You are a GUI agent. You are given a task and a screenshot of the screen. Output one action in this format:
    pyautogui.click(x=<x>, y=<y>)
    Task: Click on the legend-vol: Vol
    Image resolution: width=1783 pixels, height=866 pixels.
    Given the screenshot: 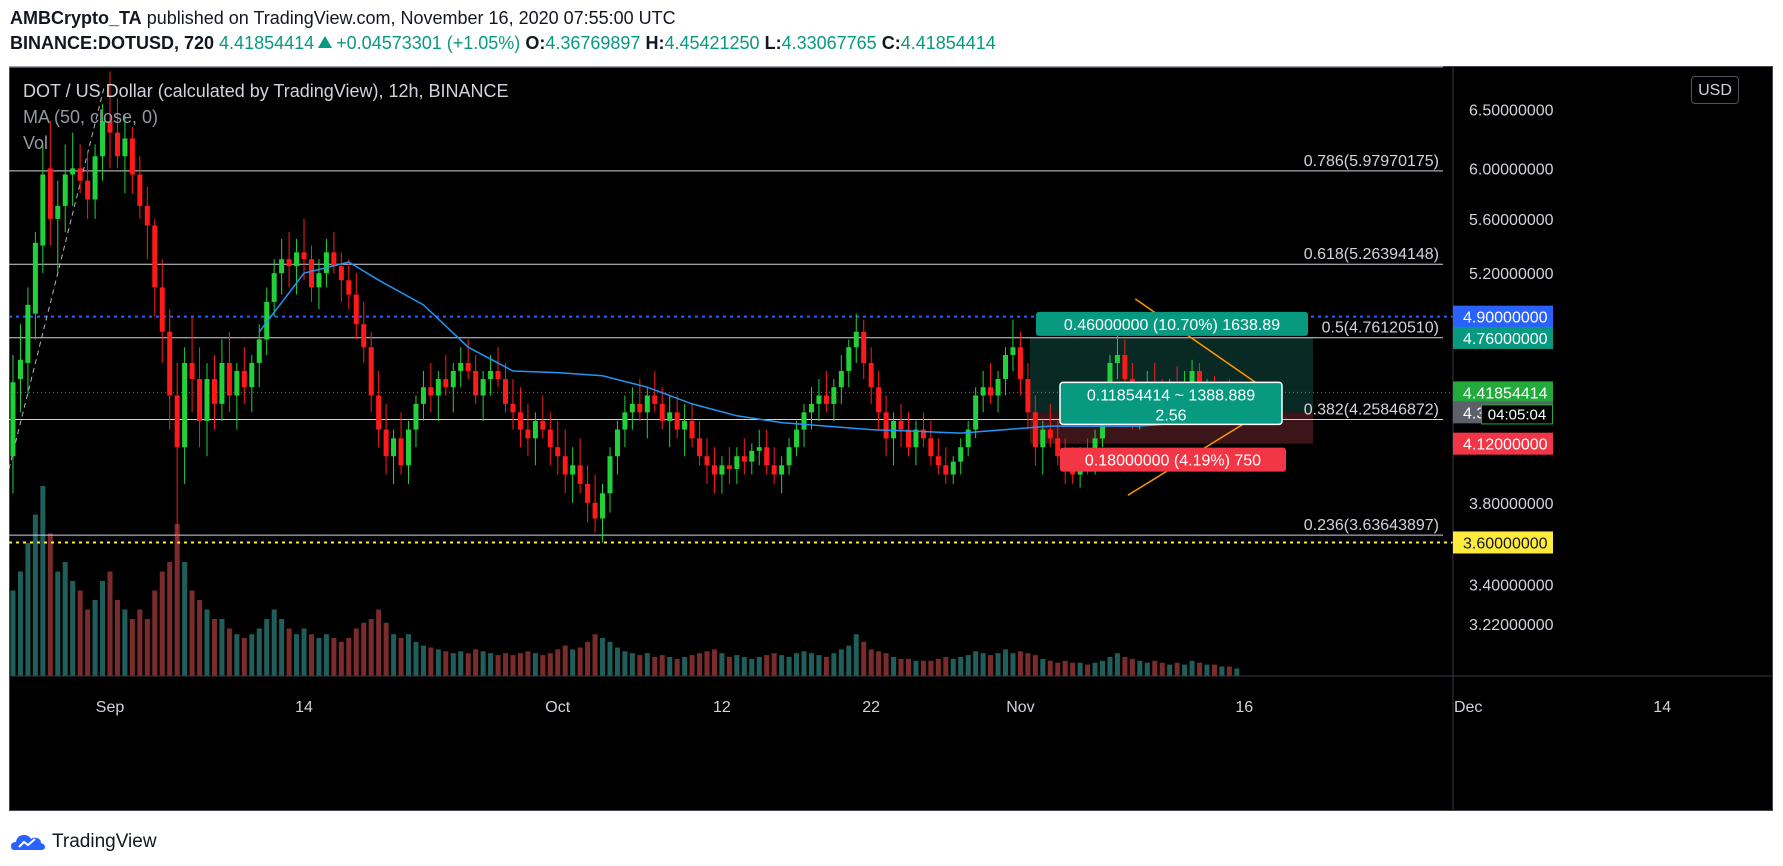 What is the action you would take?
    pyautogui.click(x=36, y=143)
    